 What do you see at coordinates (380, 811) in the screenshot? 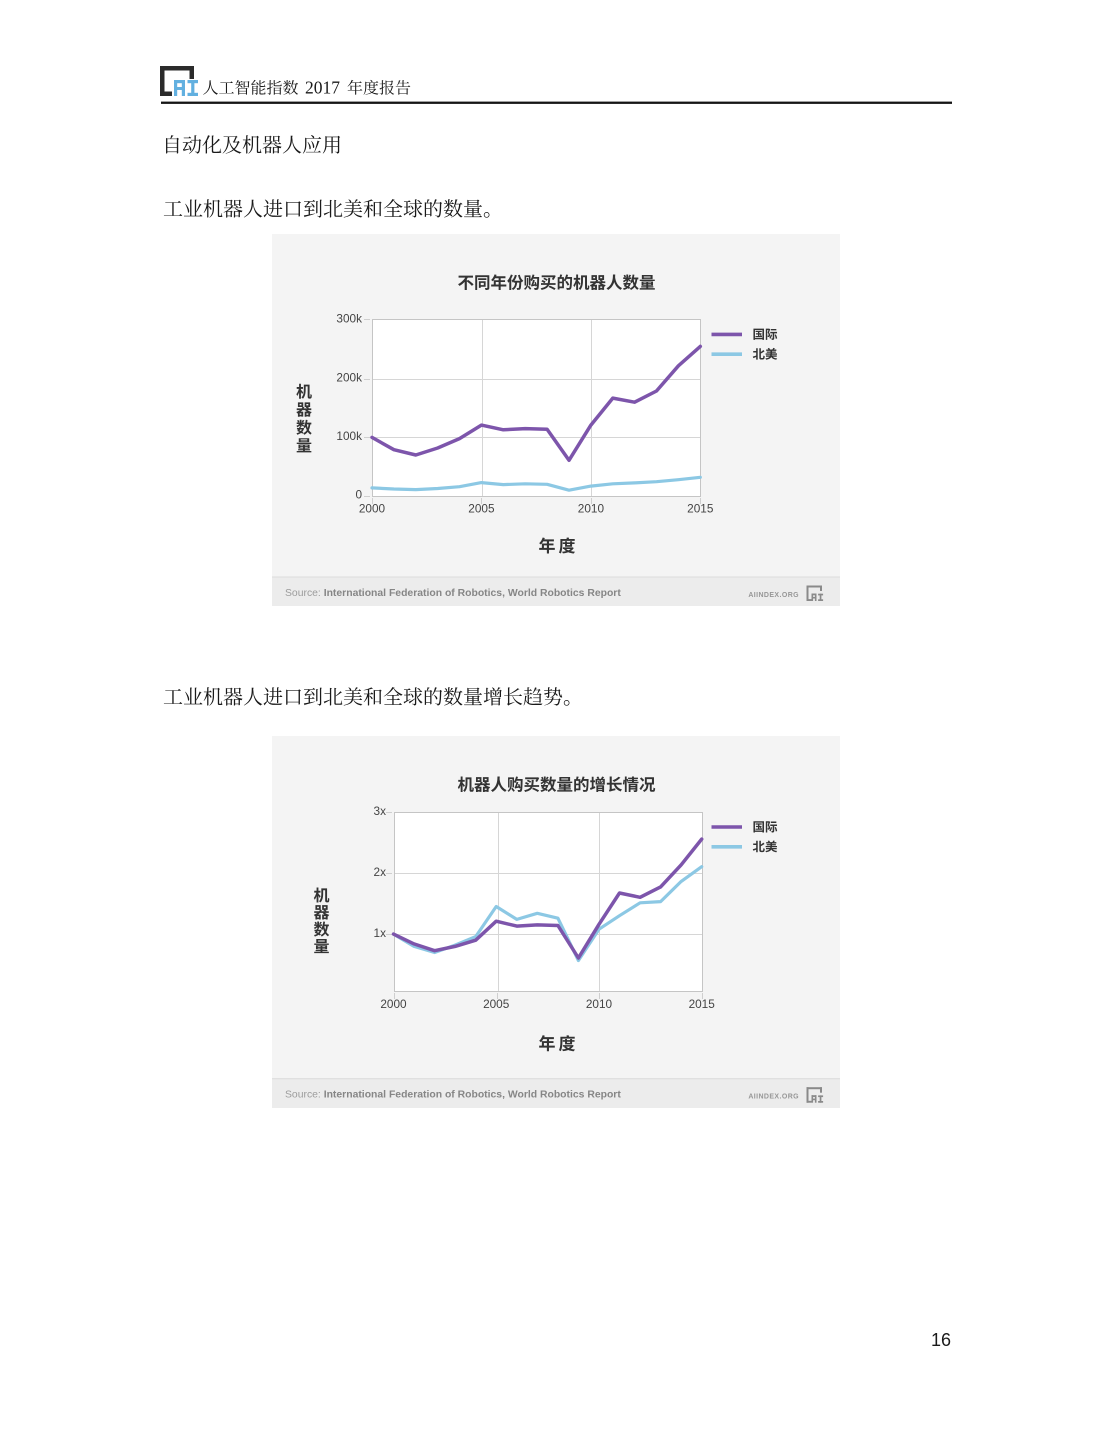
I see `svg-text: 3x` at bounding box center [380, 811].